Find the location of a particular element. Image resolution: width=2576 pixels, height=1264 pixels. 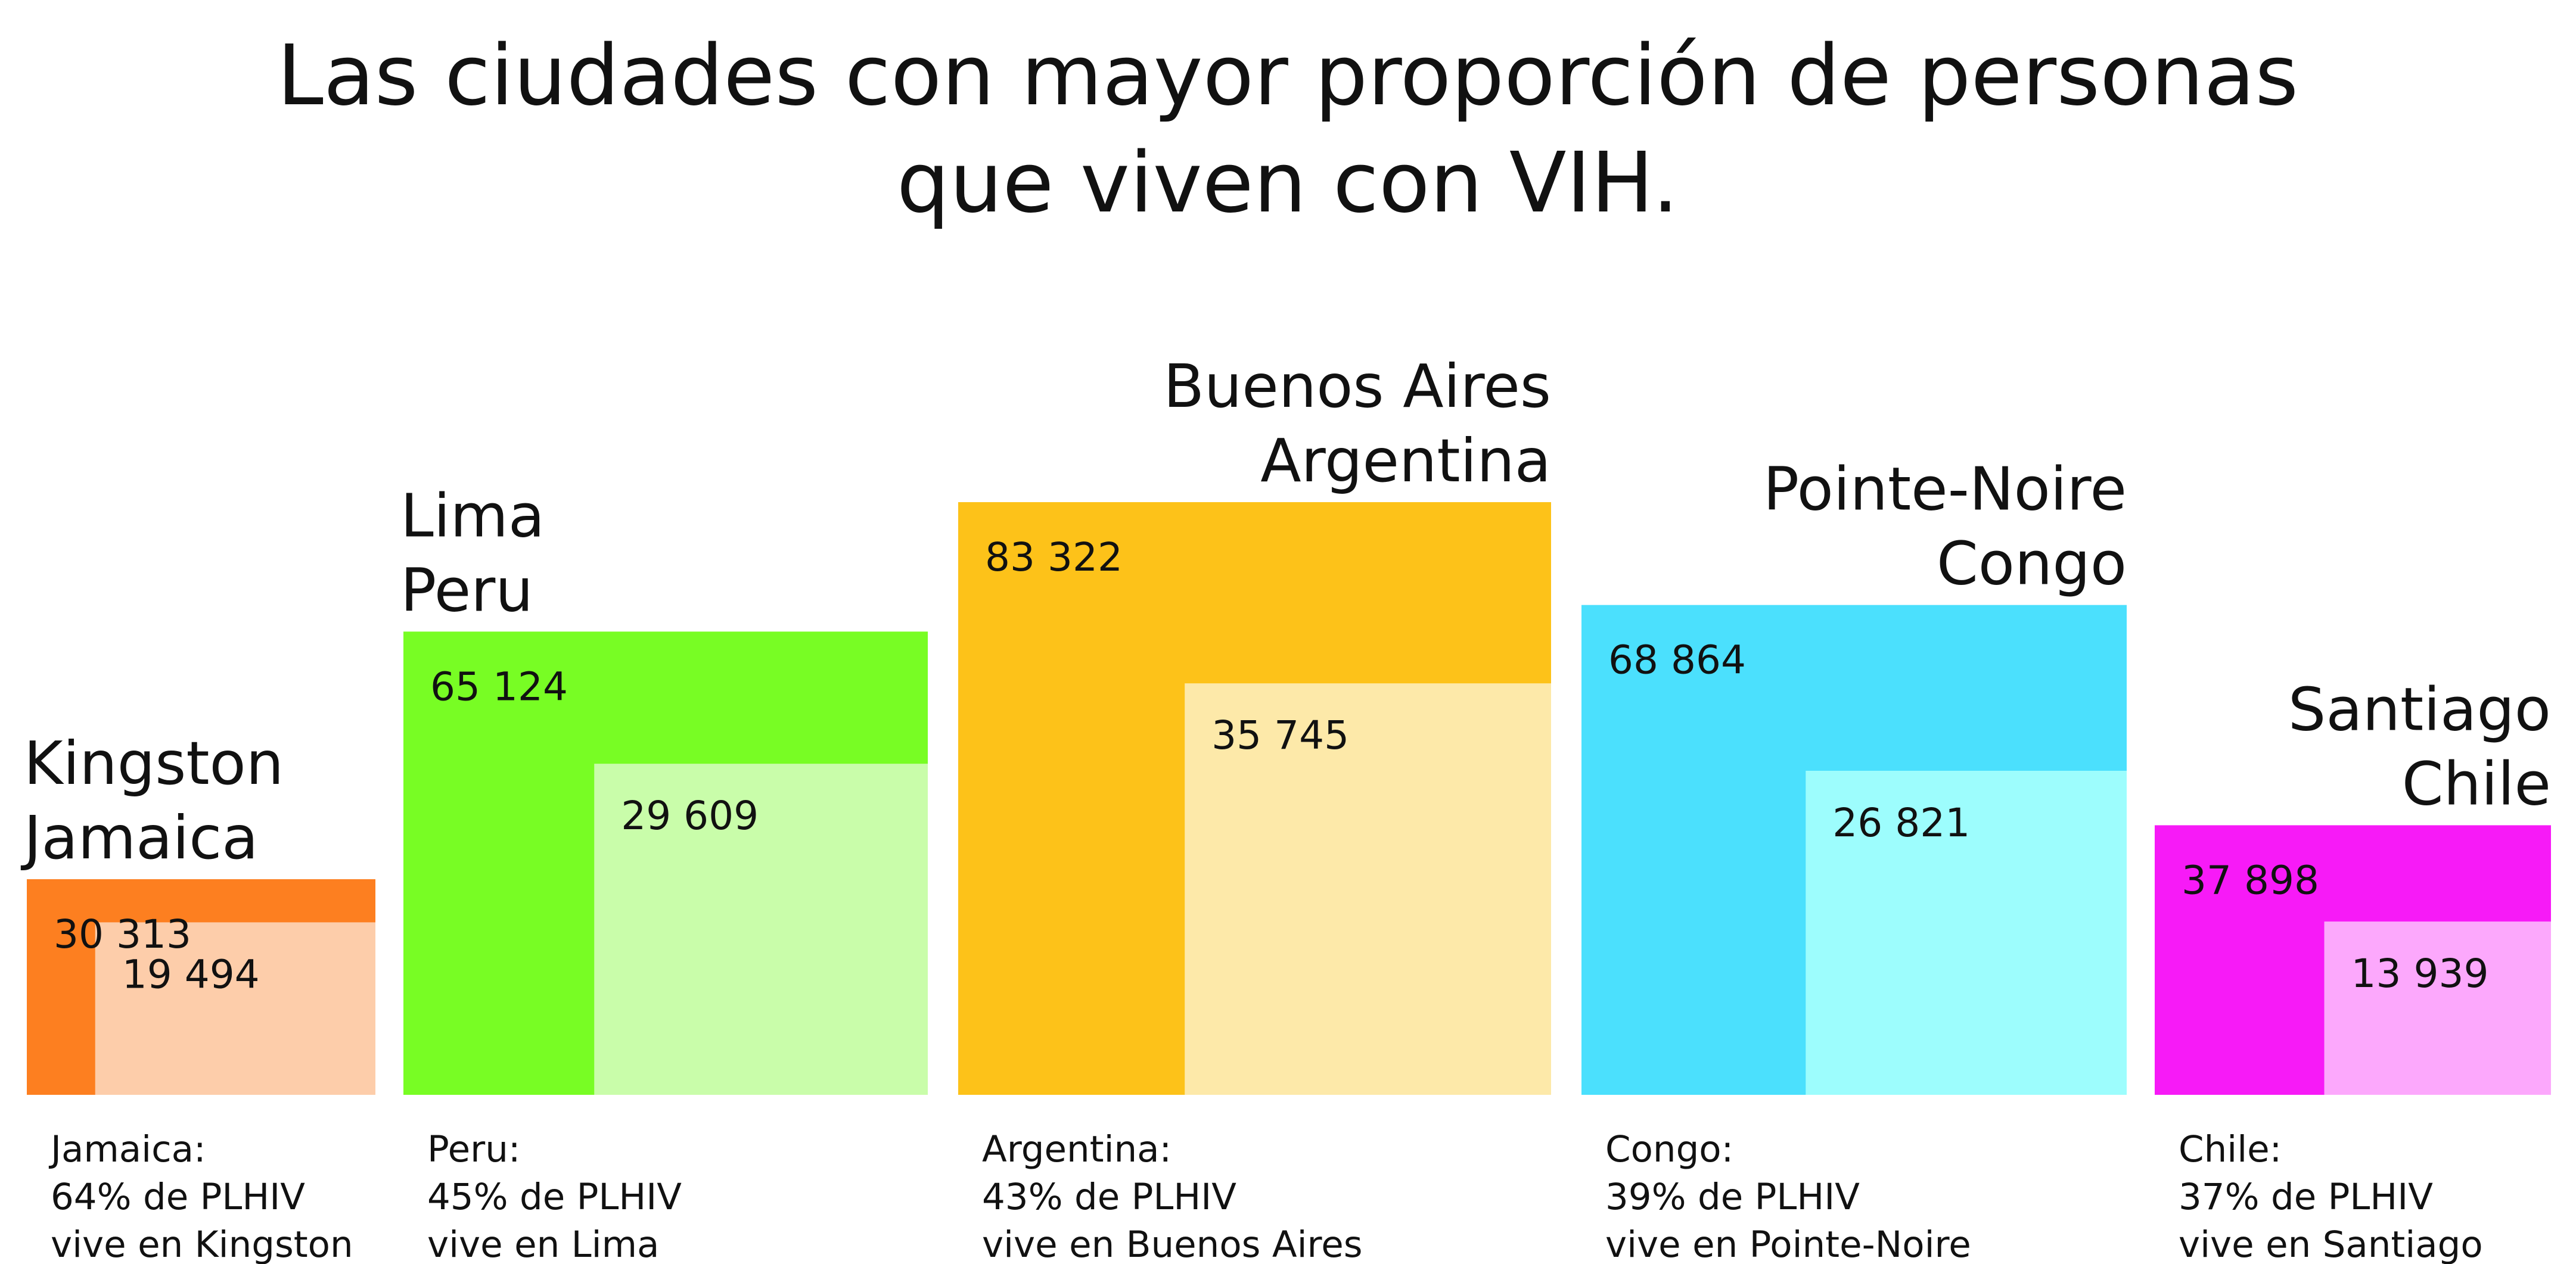

outer-value-label: 37 898 is located at coordinates (2250, 880).